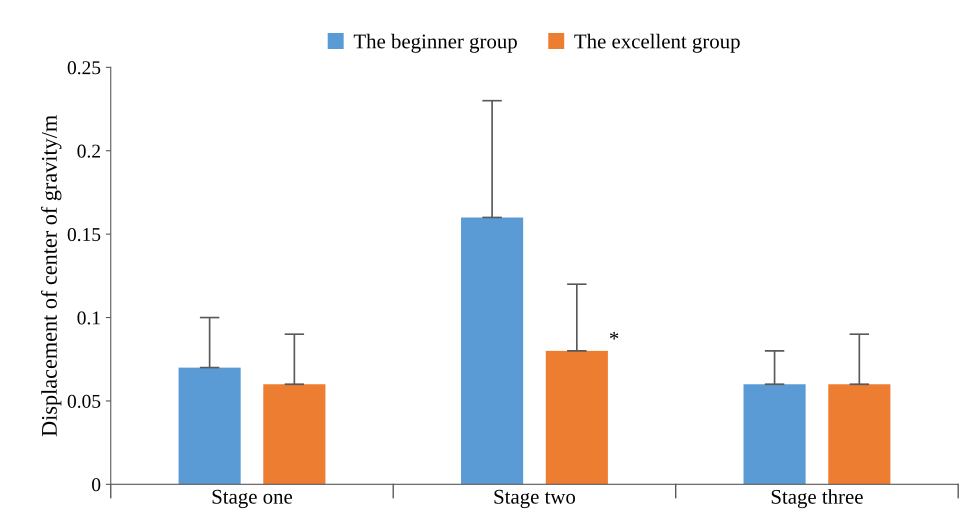 The height and width of the screenshot is (518, 963). Describe the element at coordinates (252, 499) in the screenshot. I see `x-tick-label: Stage one` at that location.